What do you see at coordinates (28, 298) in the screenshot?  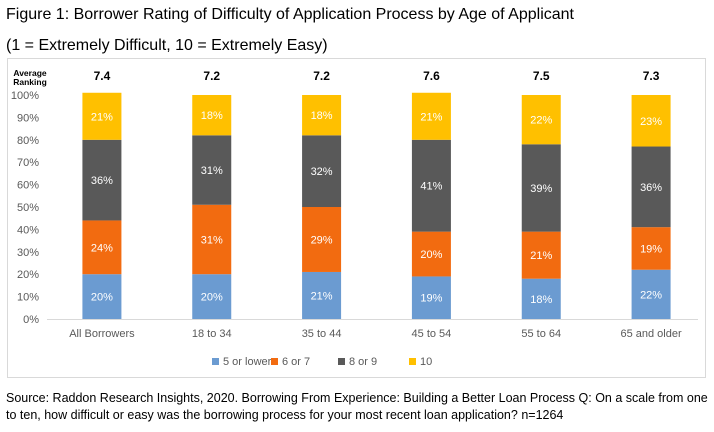 I see `y-tick-label: 10%` at bounding box center [28, 298].